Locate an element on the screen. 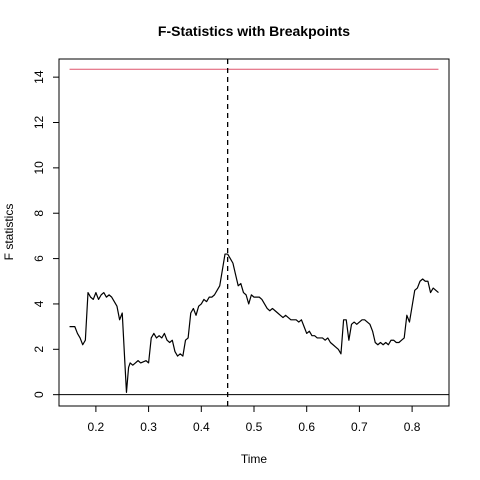 Image resolution: width=480 pixels, height=480 pixels. x-tick-label: 0.4 is located at coordinates (201, 427).